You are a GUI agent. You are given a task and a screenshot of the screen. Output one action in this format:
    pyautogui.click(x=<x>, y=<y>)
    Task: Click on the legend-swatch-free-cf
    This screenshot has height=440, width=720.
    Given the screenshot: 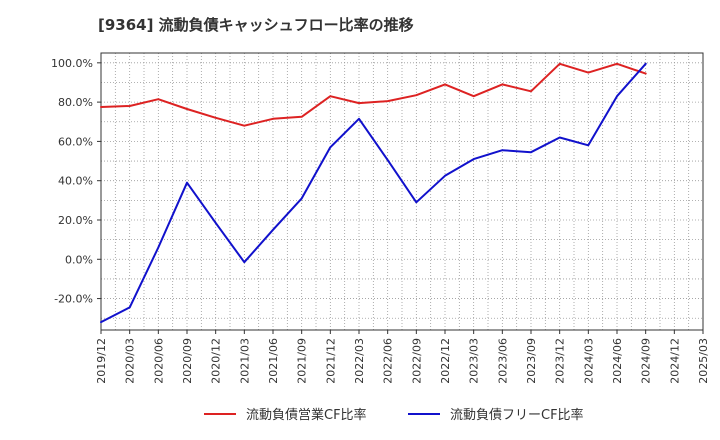 What is the action you would take?
    pyautogui.click(x=424, y=413)
    